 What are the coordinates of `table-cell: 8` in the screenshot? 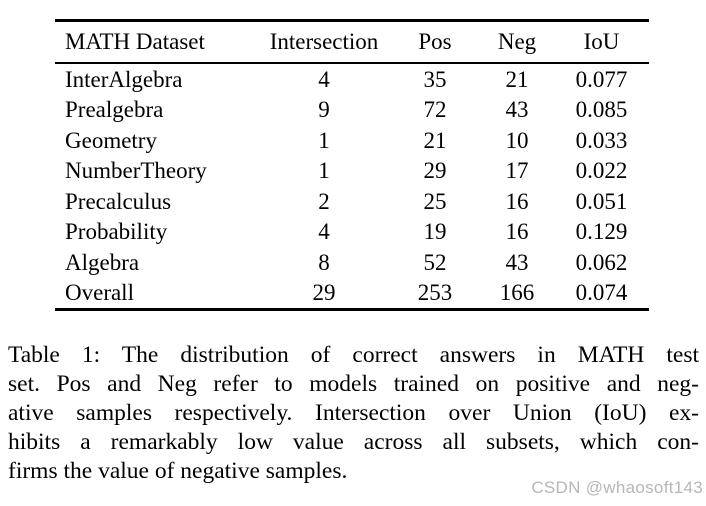 It's located at (324, 262).